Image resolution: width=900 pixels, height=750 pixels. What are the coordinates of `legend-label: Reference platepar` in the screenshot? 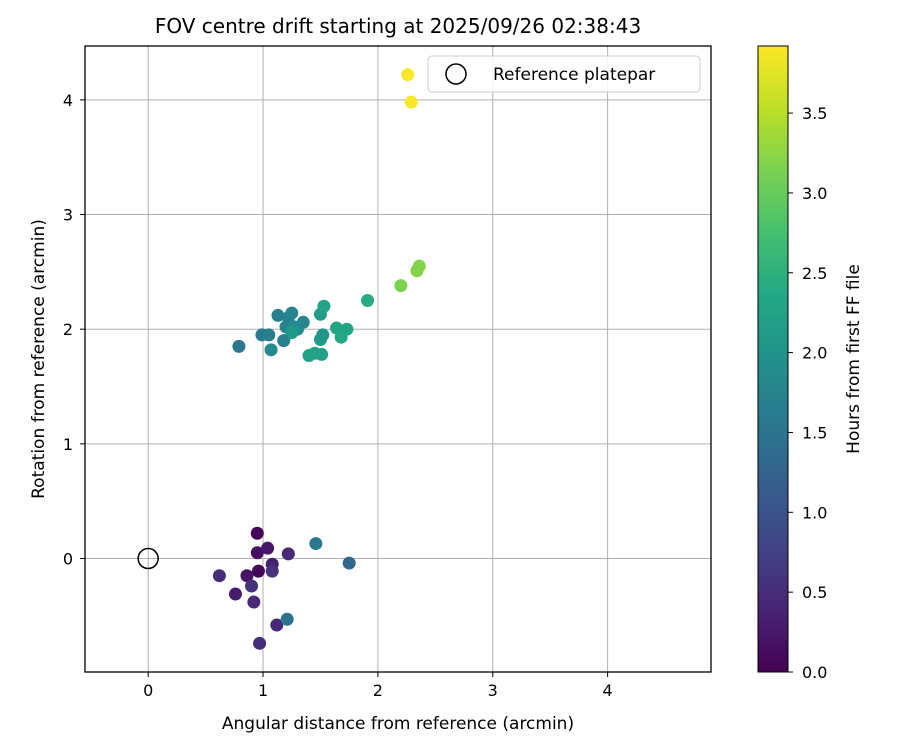 It's located at (574, 75).